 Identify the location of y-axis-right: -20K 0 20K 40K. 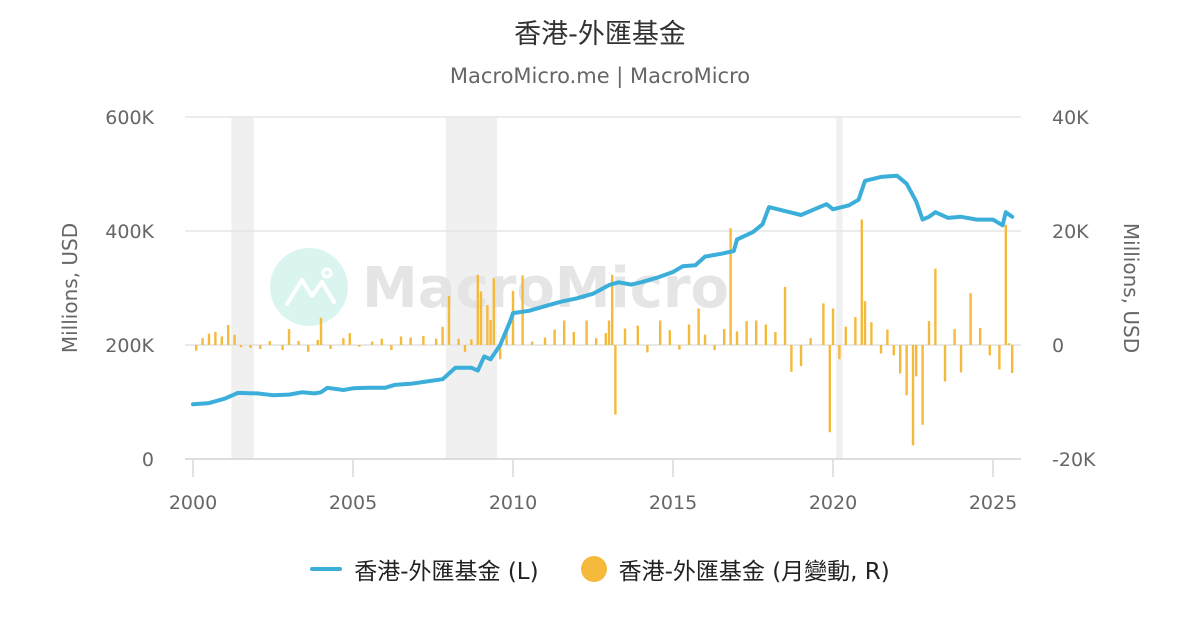
(1074, 289).